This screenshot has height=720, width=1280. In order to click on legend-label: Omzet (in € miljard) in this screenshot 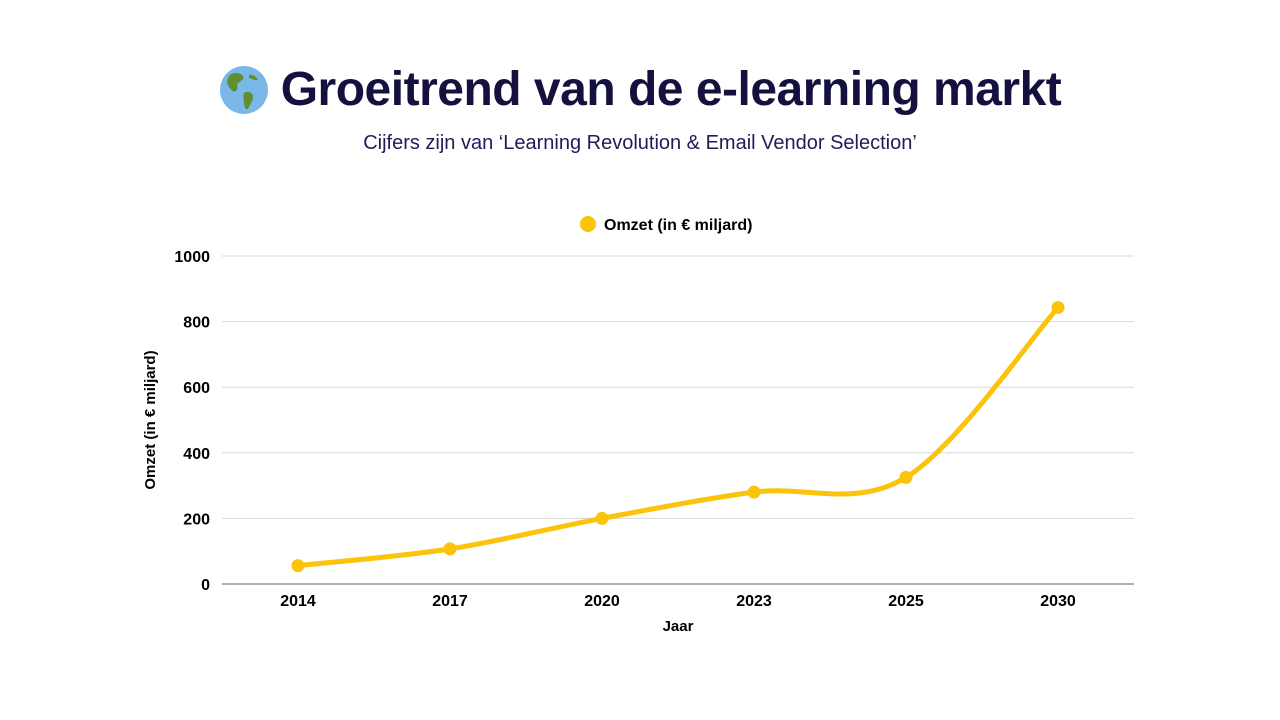, I will do `click(678, 225)`.